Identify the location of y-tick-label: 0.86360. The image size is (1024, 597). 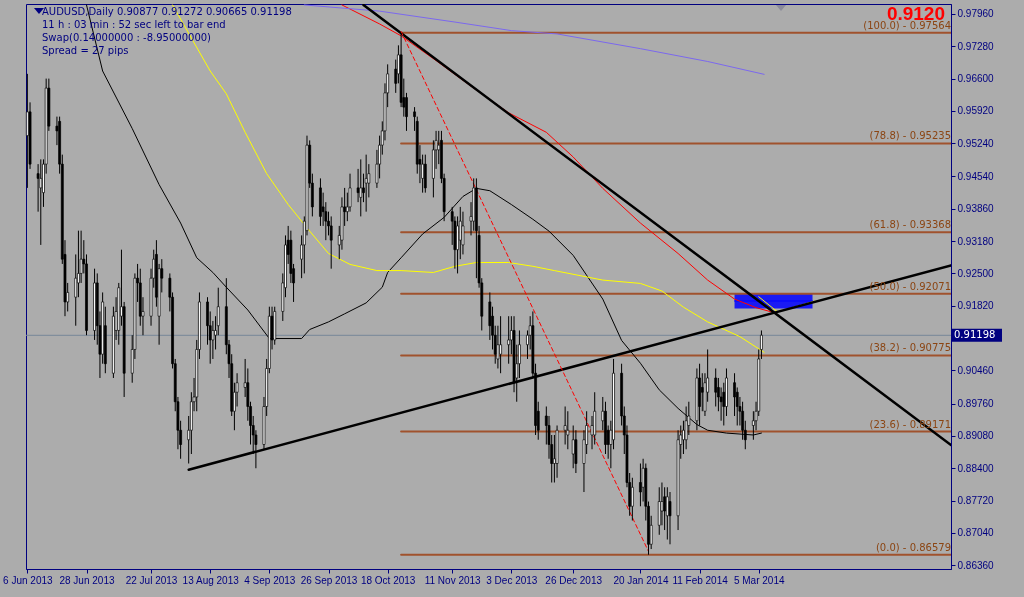
(976, 565).